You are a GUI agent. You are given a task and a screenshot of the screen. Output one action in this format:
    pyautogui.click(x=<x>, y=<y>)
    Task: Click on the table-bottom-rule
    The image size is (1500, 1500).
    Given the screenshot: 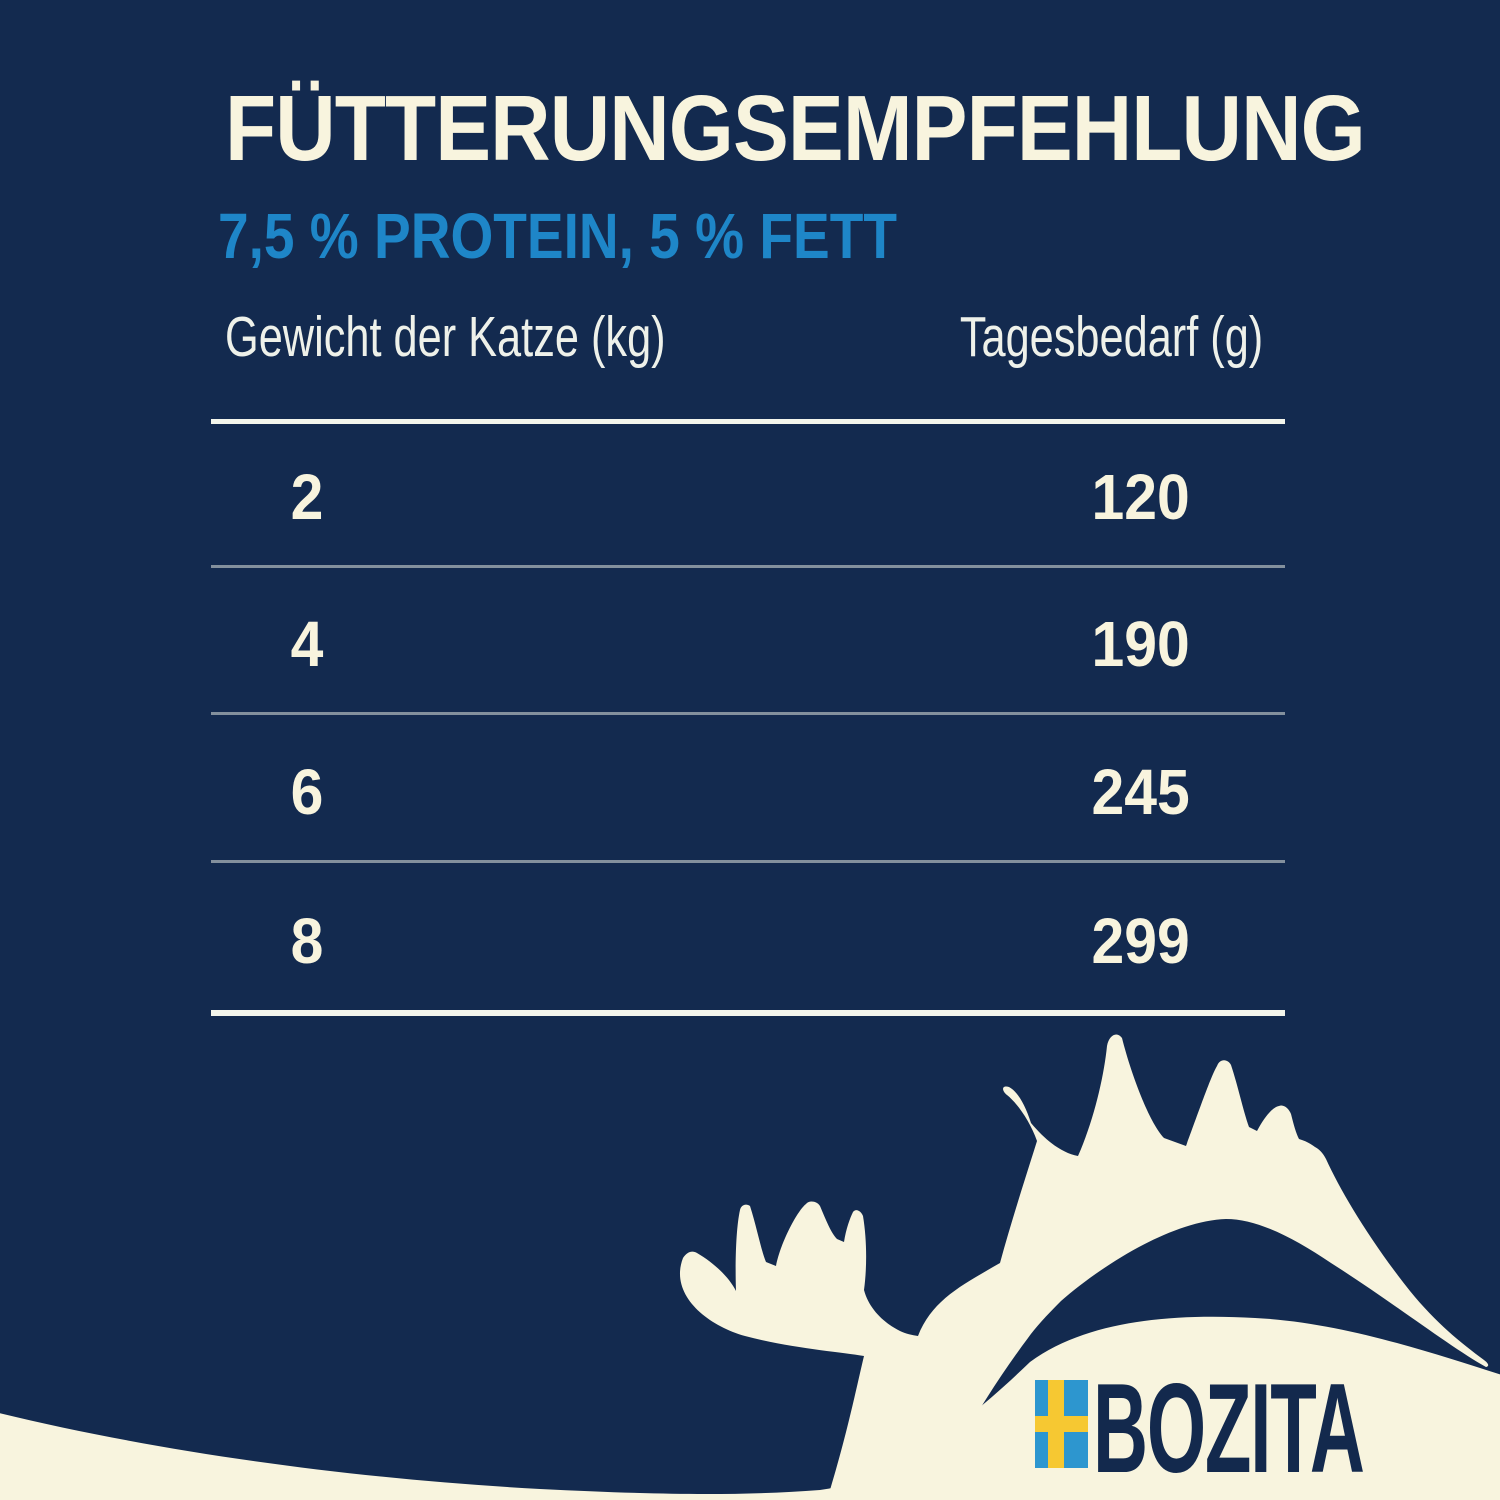 What is the action you would take?
    pyautogui.click(x=748, y=1013)
    